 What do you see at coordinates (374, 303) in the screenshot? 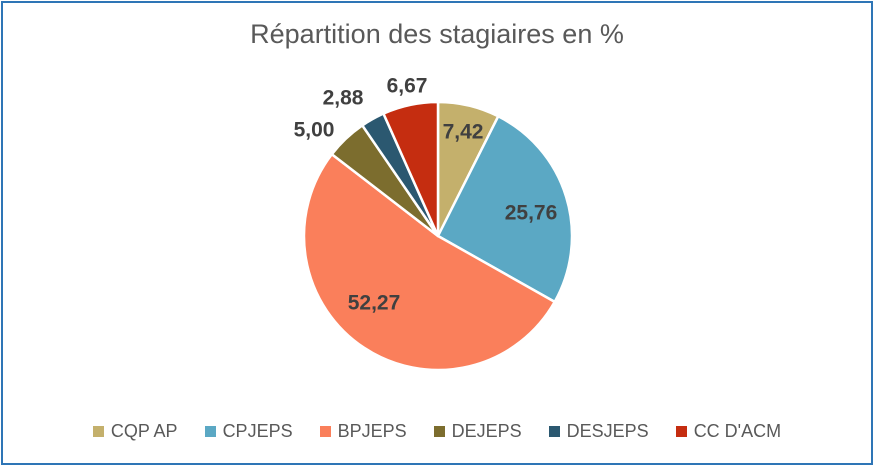
I see `data-label-bpjeps: 52,27` at bounding box center [374, 303].